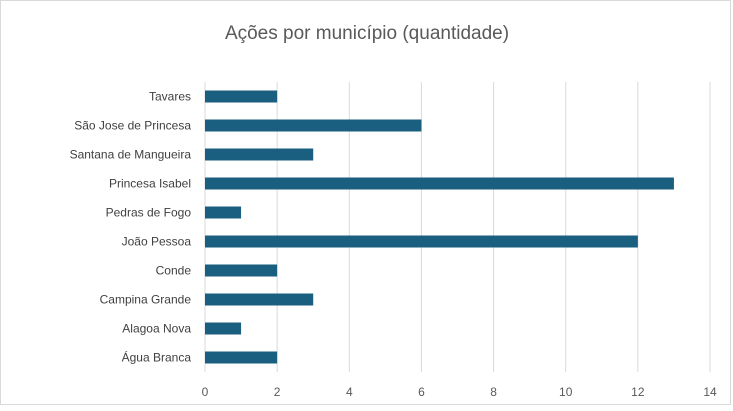 Image resolution: width=733 pixels, height=411 pixels. Describe the element at coordinates (313, 125) in the screenshot. I see `bar-s-o-jose-de-princesa` at that location.